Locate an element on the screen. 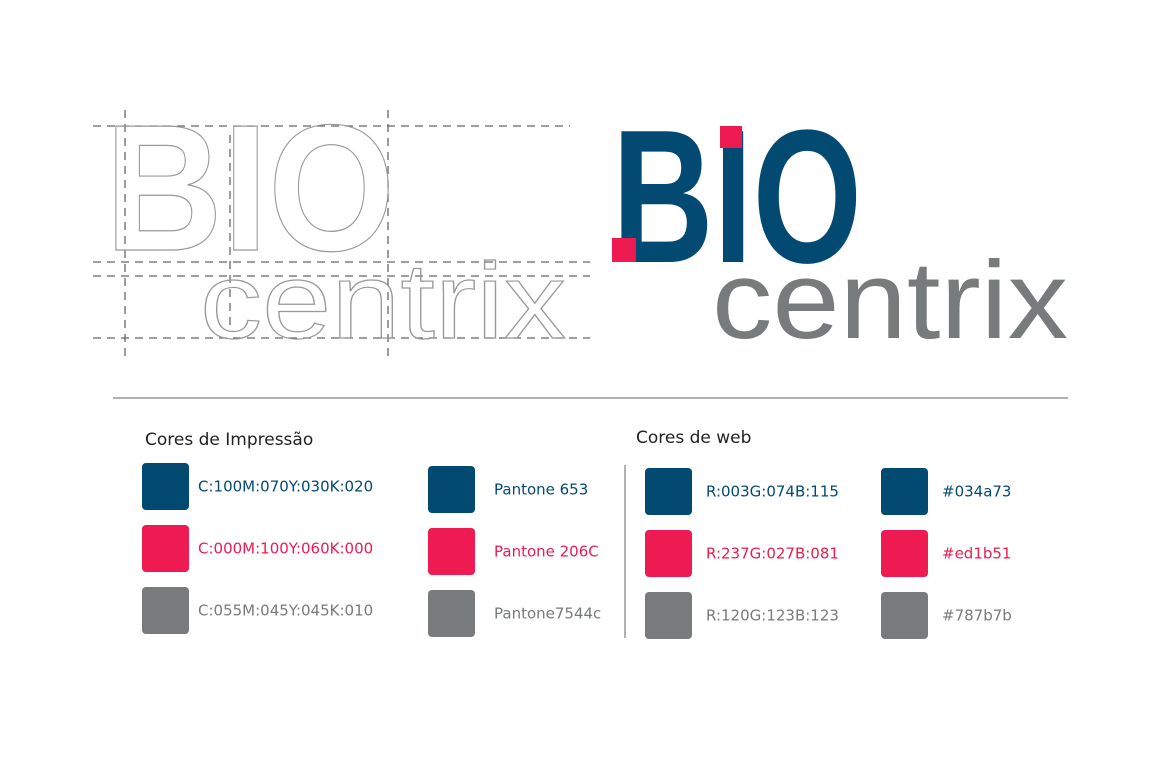 The width and height of the screenshot is (1170, 757). swatch-label: Pantone7544c is located at coordinates (547, 614).